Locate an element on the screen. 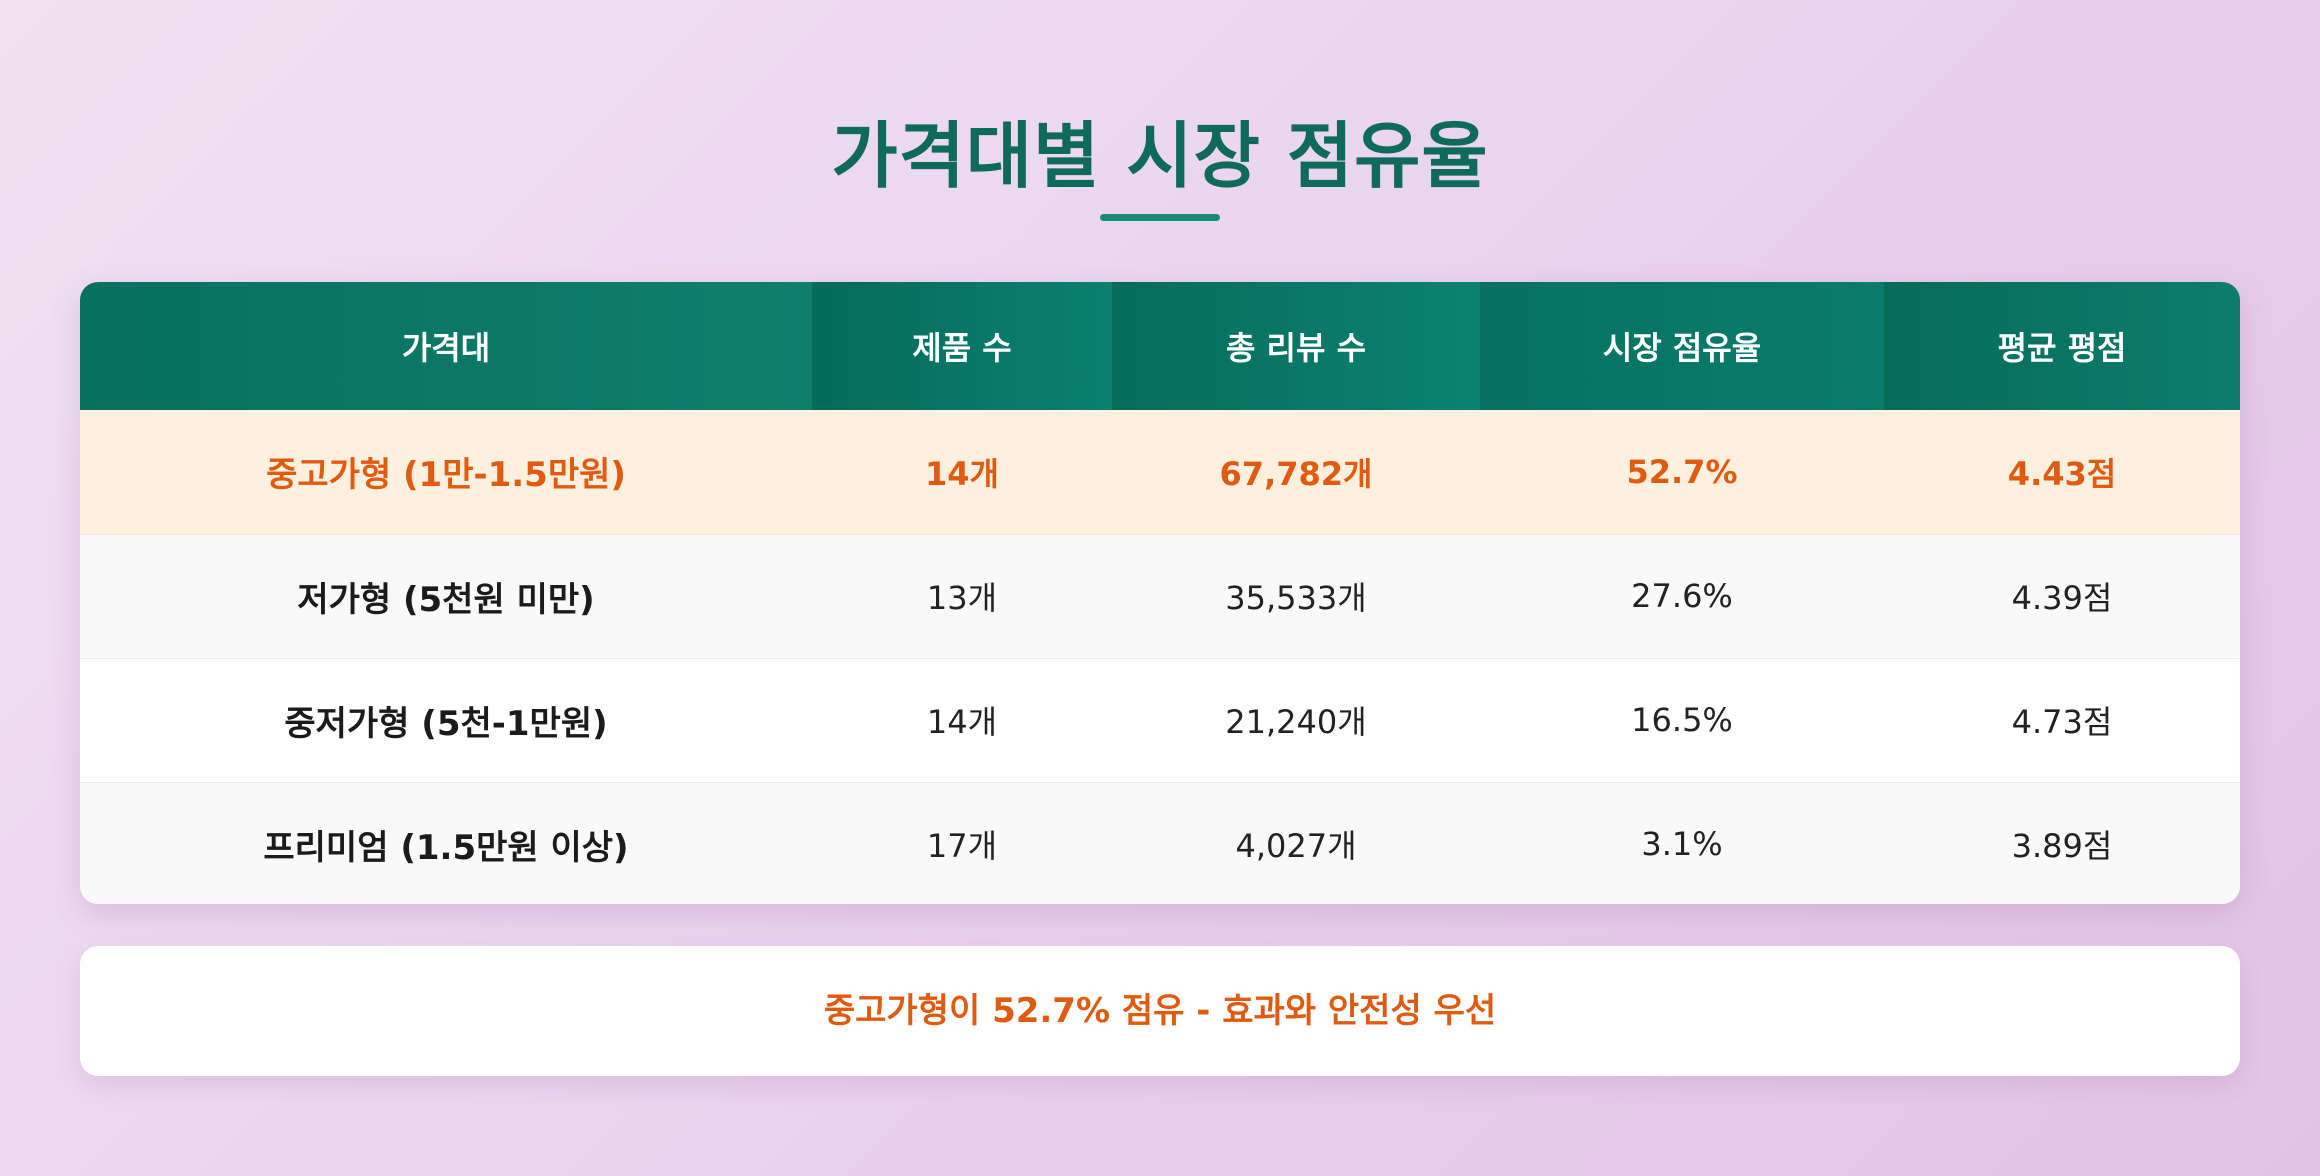 Image resolution: width=2320 pixels, height=1176 pixels. table-row: 프리미엄 (1.5만원 이상) 17개 4,027개 3.1% 3.89점 is located at coordinates (1160, 843).